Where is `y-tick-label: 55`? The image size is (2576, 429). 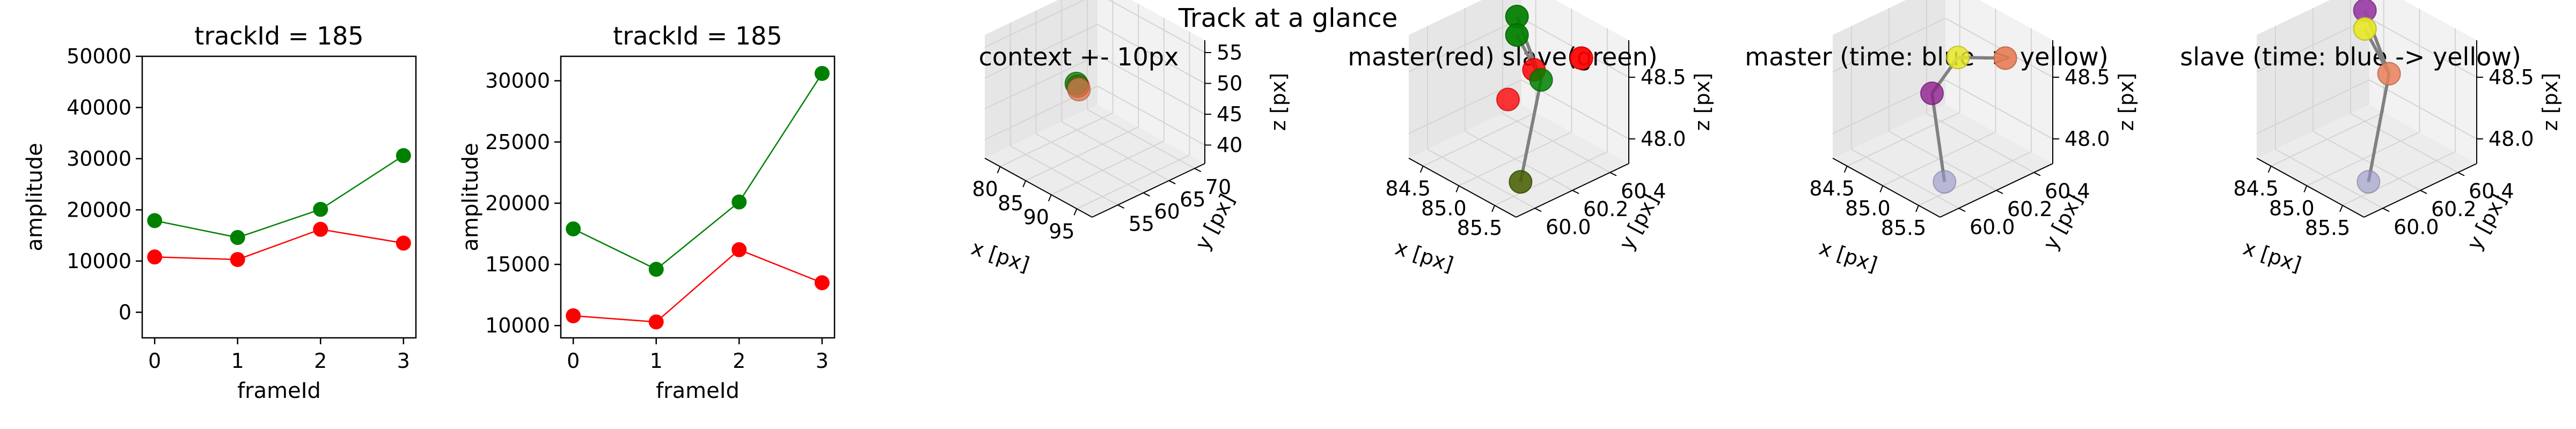 y-tick-label: 55 is located at coordinates (1141, 223).